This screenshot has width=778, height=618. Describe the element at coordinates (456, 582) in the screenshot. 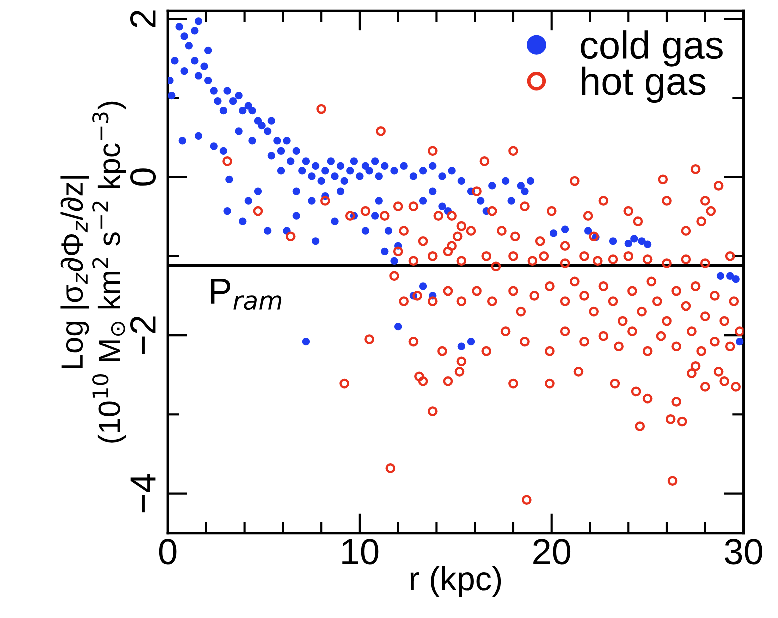

I see `x-axis-title: r (kpc)` at that location.